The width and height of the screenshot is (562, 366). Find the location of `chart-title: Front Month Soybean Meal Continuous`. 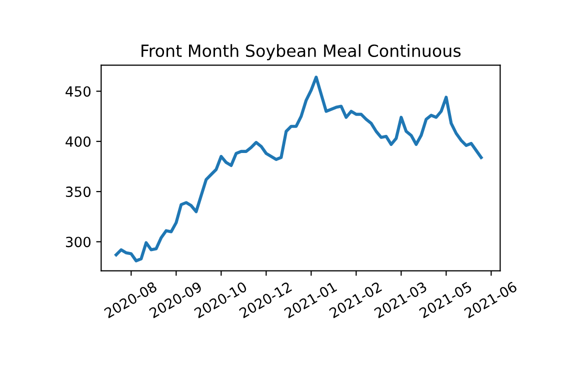

chart-title: Front Month Soybean Meal Continuous is located at coordinates (301, 52).